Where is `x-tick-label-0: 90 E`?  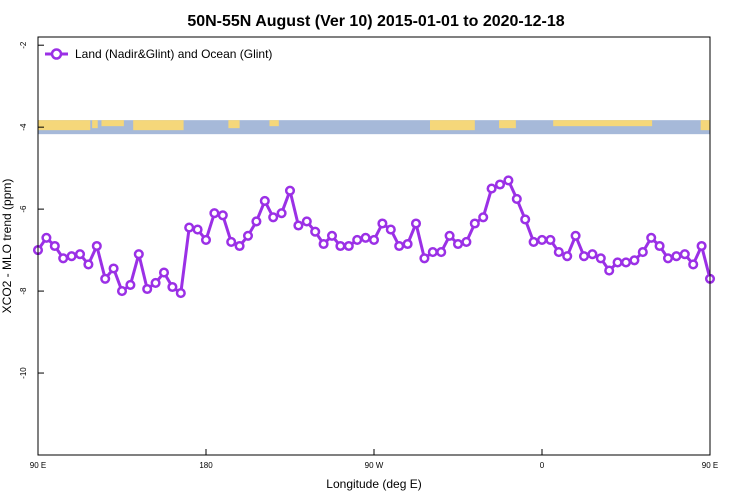
x-tick-label-0: 90 E is located at coordinates (38, 465).